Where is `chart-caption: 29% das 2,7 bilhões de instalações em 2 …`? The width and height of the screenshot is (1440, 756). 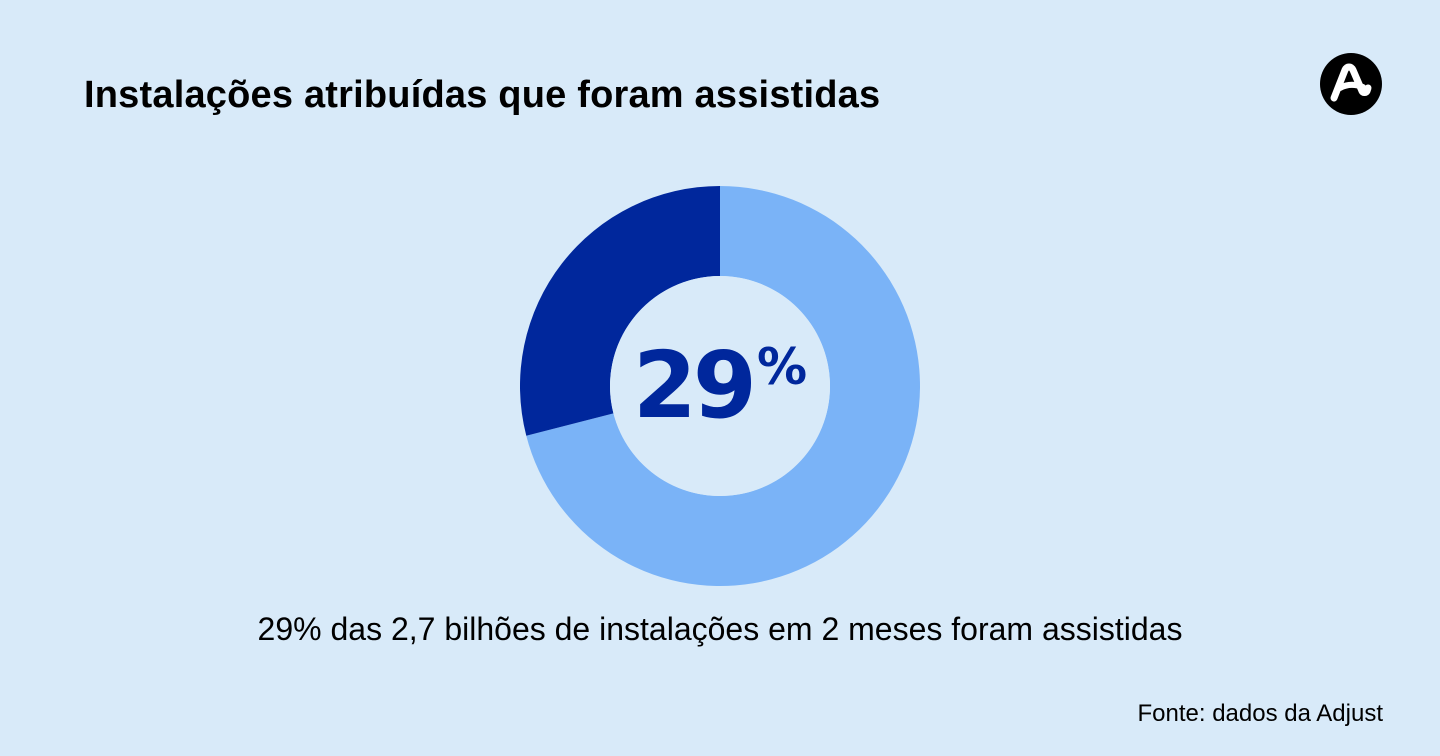
chart-caption: 29% das 2,7 bilhões de instalações em 2 … is located at coordinates (720, 629).